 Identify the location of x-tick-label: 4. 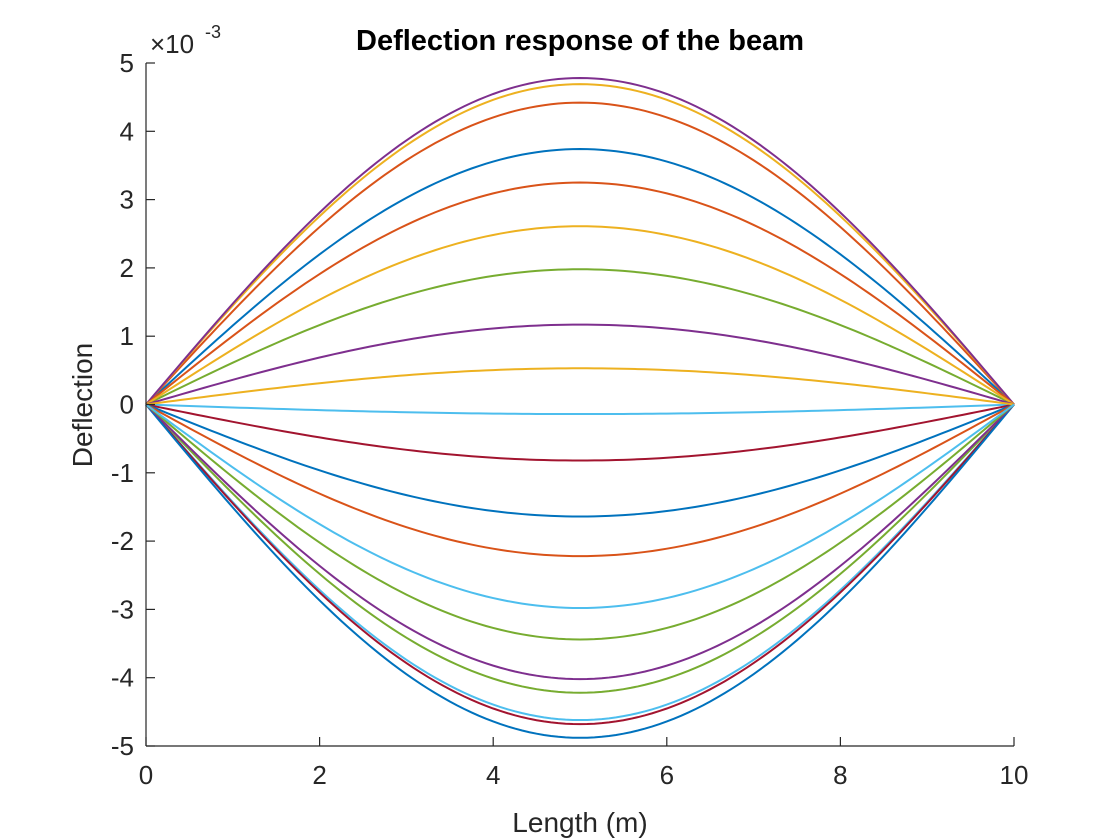
(493, 775).